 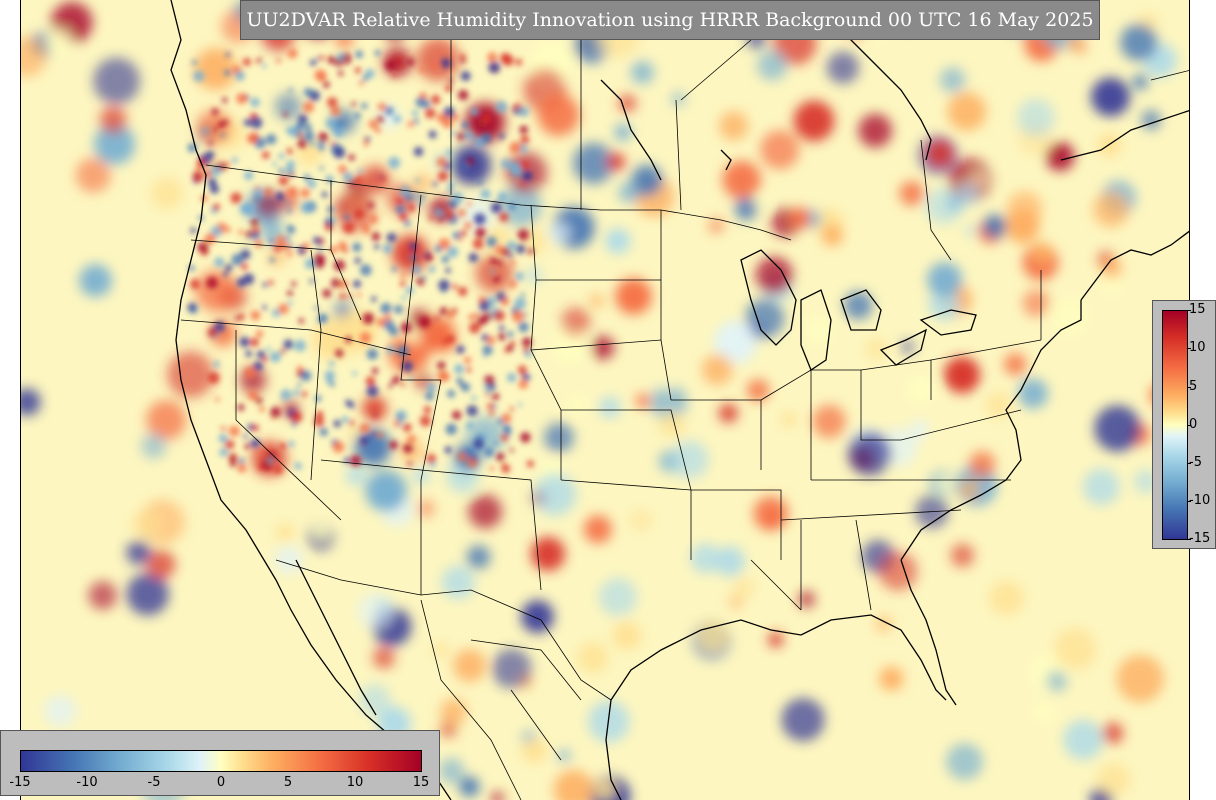 I want to click on colorbar-horizontal-tick-label: 15, so click(x=421, y=782).